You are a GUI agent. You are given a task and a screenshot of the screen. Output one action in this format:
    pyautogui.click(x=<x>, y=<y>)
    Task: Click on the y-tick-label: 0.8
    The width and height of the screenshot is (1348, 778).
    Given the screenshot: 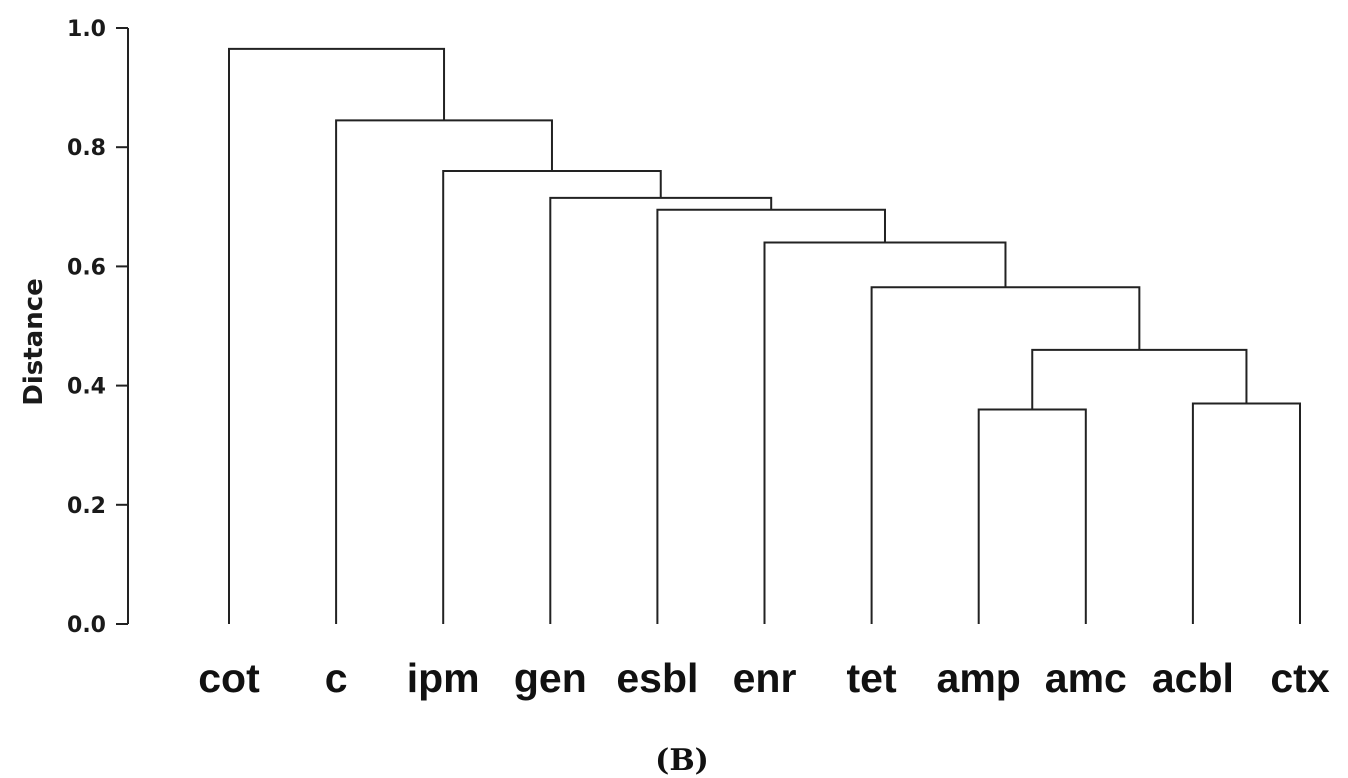 What is the action you would take?
    pyautogui.click(x=86, y=148)
    